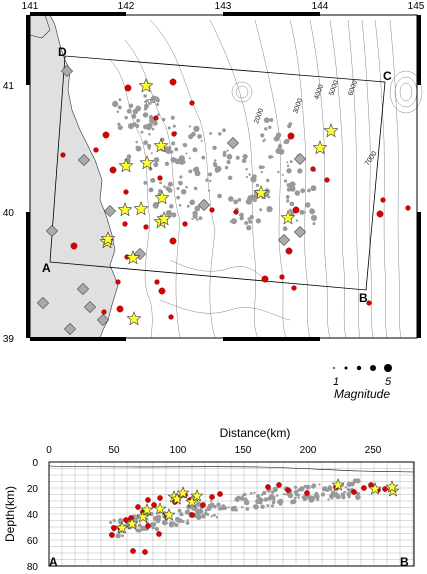 The height and width of the screenshot is (574, 427). Describe the element at coordinates (416, 6) in the screenshot. I see `lon-tick-label: 145` at that location.